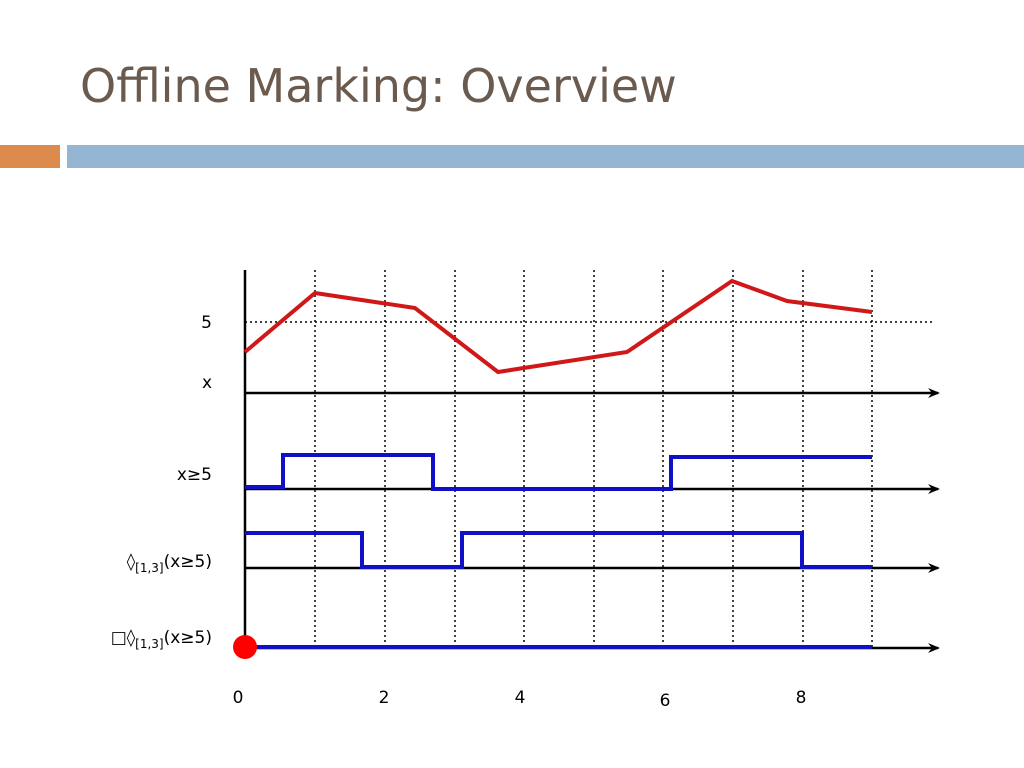 Image resolution: width=1024 pixels, height=768 pixels. Describe the element at coordinates (558, 550) in the screenshot. I see `signal-eventually` at that location.